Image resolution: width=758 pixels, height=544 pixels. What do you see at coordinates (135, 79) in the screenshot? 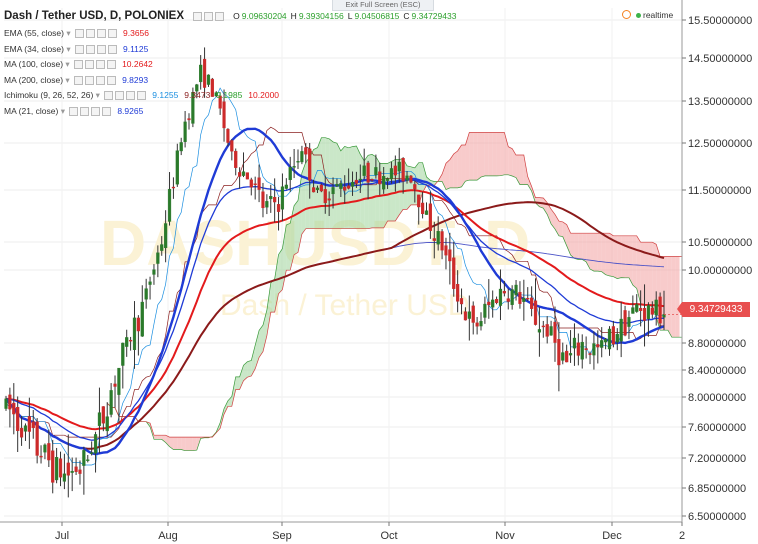
I see `indicator-value: 9.8293` at bounding box center [135, 79].